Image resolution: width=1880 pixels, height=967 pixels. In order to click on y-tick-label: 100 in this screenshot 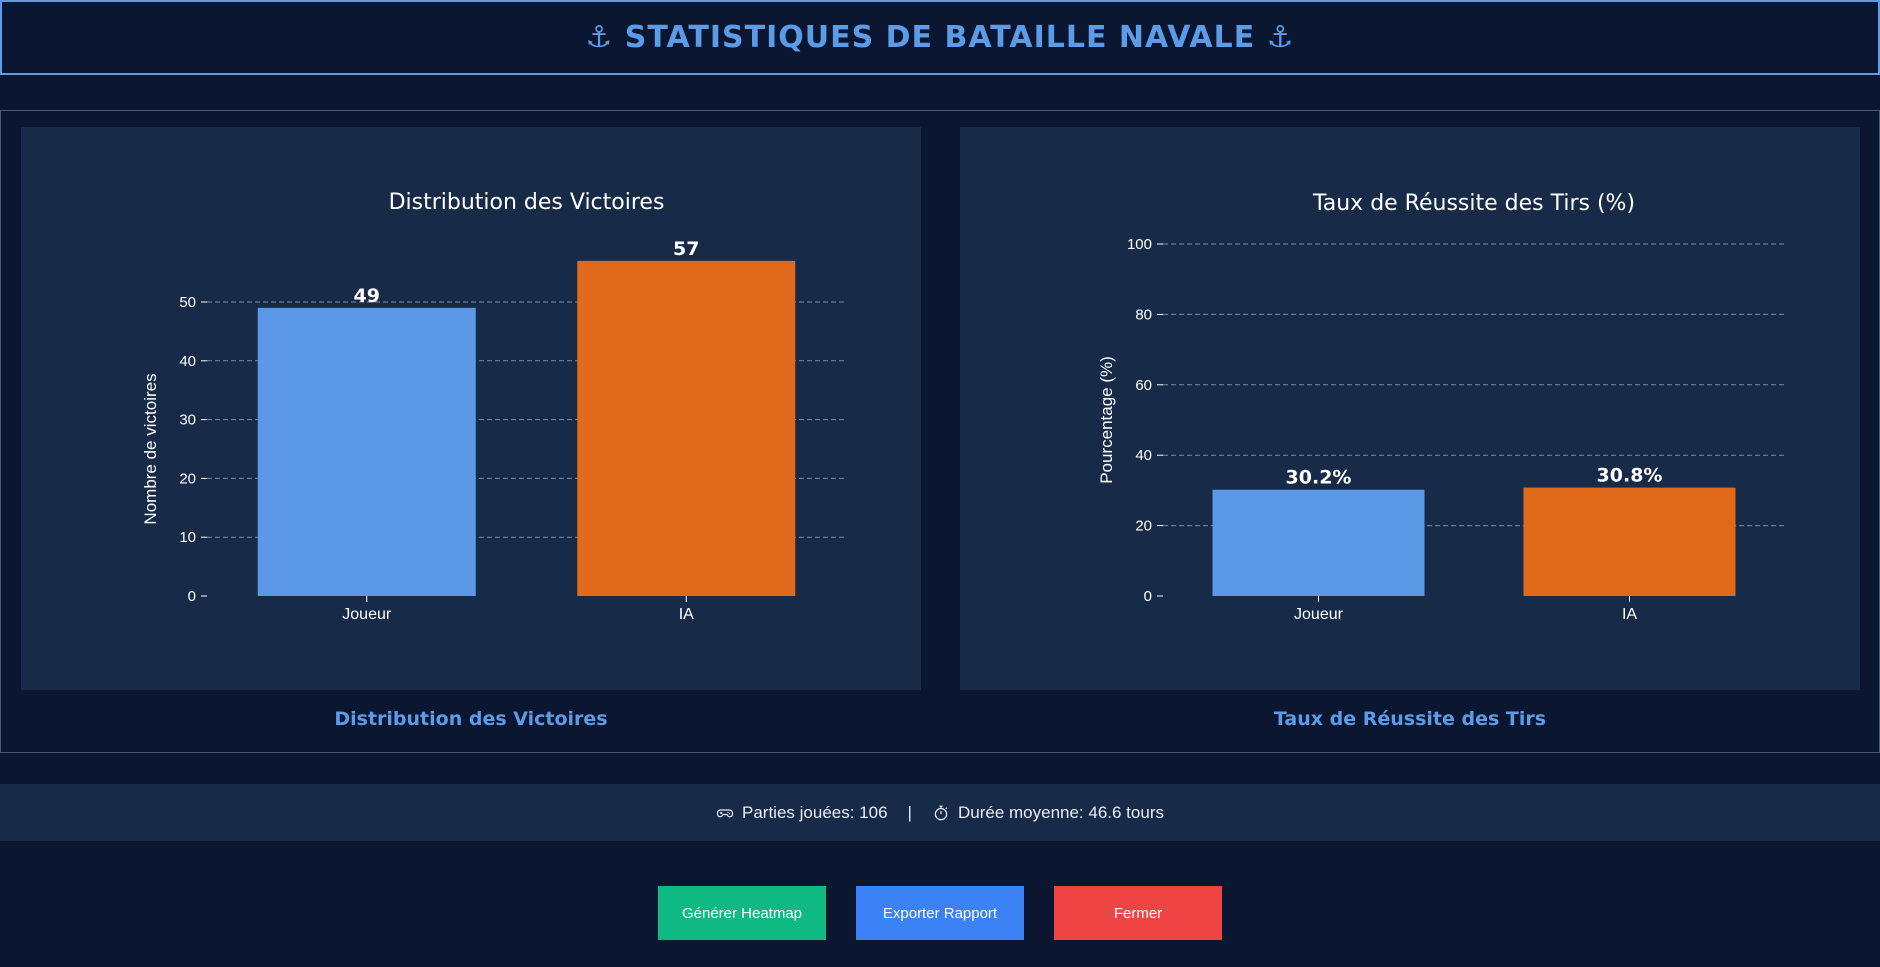, I will do `click(1139, 244)`.